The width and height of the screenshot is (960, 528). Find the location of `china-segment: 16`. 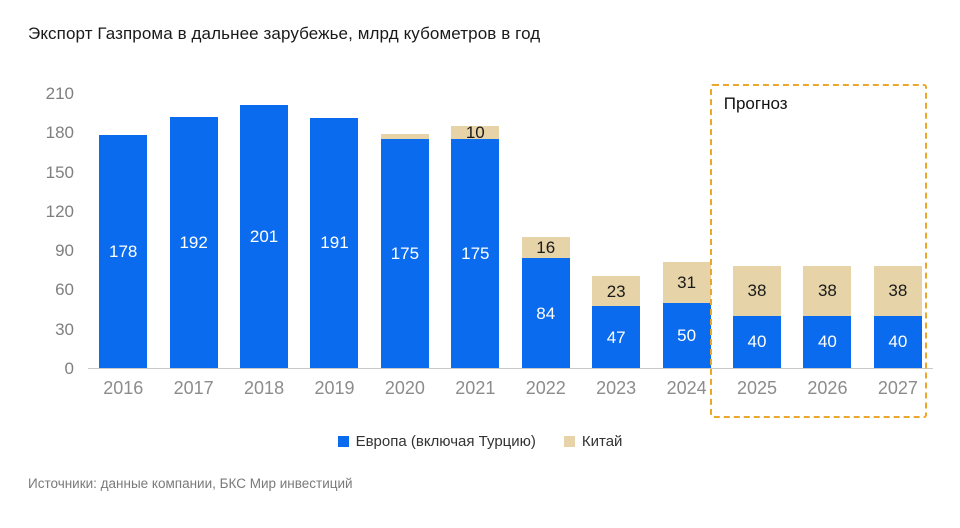

china-segment: 16 is located at coordinates (545, 247).